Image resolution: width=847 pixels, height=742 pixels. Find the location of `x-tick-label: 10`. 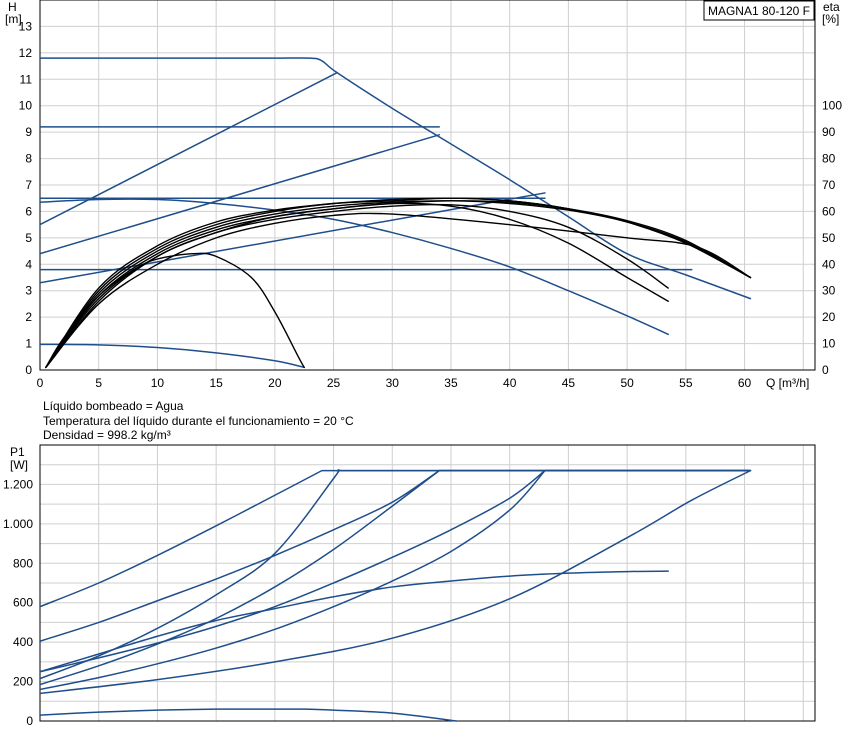

x-tick-label: 10 is located at coordinates (158, 383).